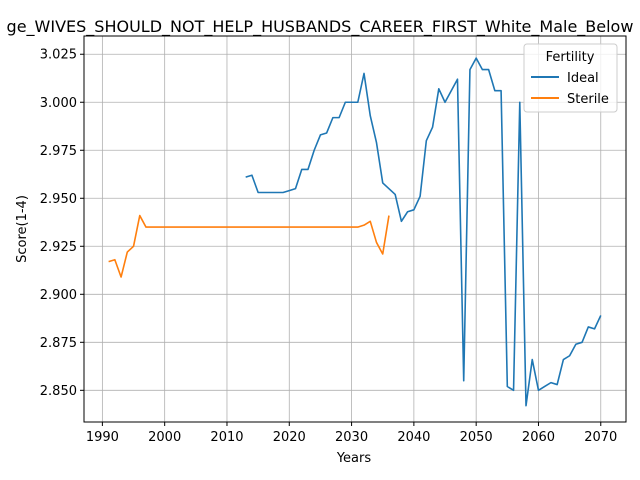 The height and width of the screenshot is (480, 640). I want to click on x-tick-label: 1990, so click(102, 437).